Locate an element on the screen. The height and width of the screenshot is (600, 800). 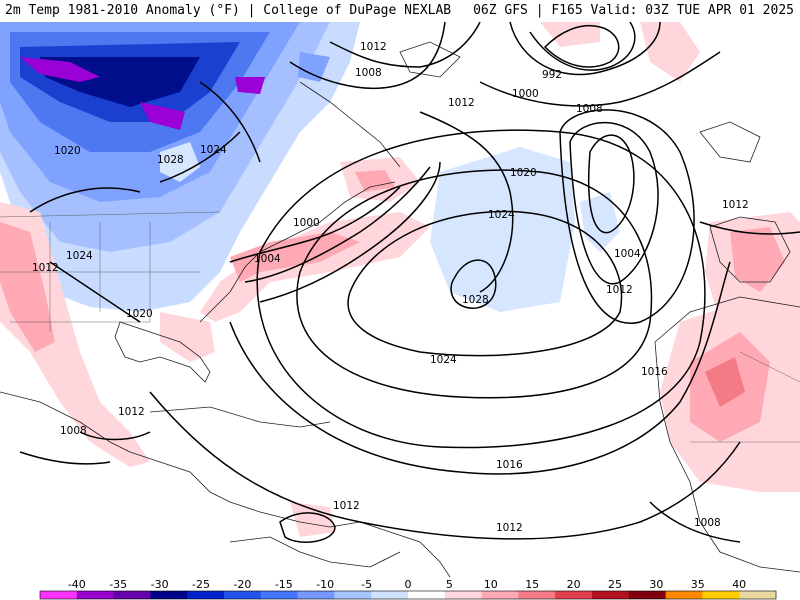
colorbar: -40 -35 -30 -25 -20 -15 -10 -5 0 5 10 15 20 25 30 35 40 is located at coordinates (400, 588).